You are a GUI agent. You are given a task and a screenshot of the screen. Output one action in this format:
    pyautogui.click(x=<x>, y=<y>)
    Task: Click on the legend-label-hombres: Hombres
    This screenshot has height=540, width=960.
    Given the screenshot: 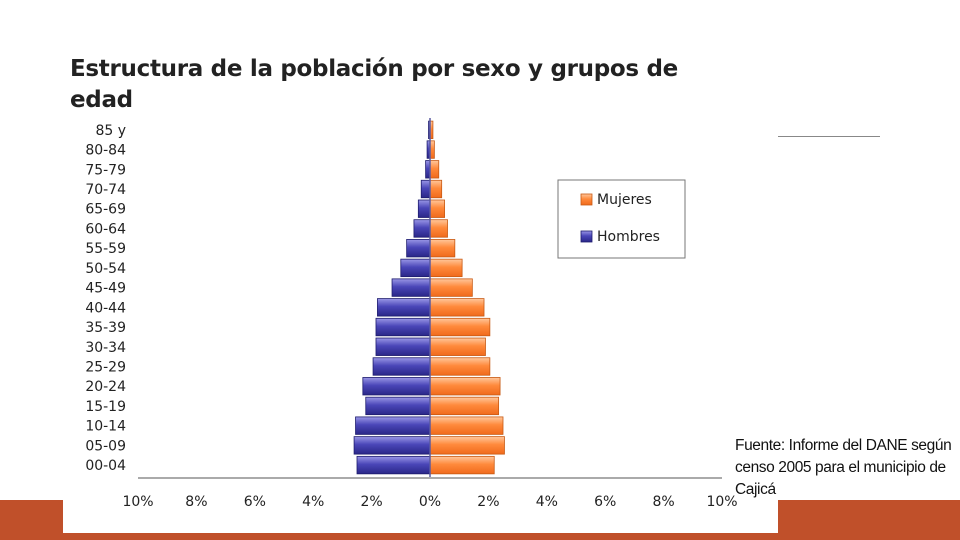 What is the action you would take?
    pyautogui.click(x=628, y=237)
    